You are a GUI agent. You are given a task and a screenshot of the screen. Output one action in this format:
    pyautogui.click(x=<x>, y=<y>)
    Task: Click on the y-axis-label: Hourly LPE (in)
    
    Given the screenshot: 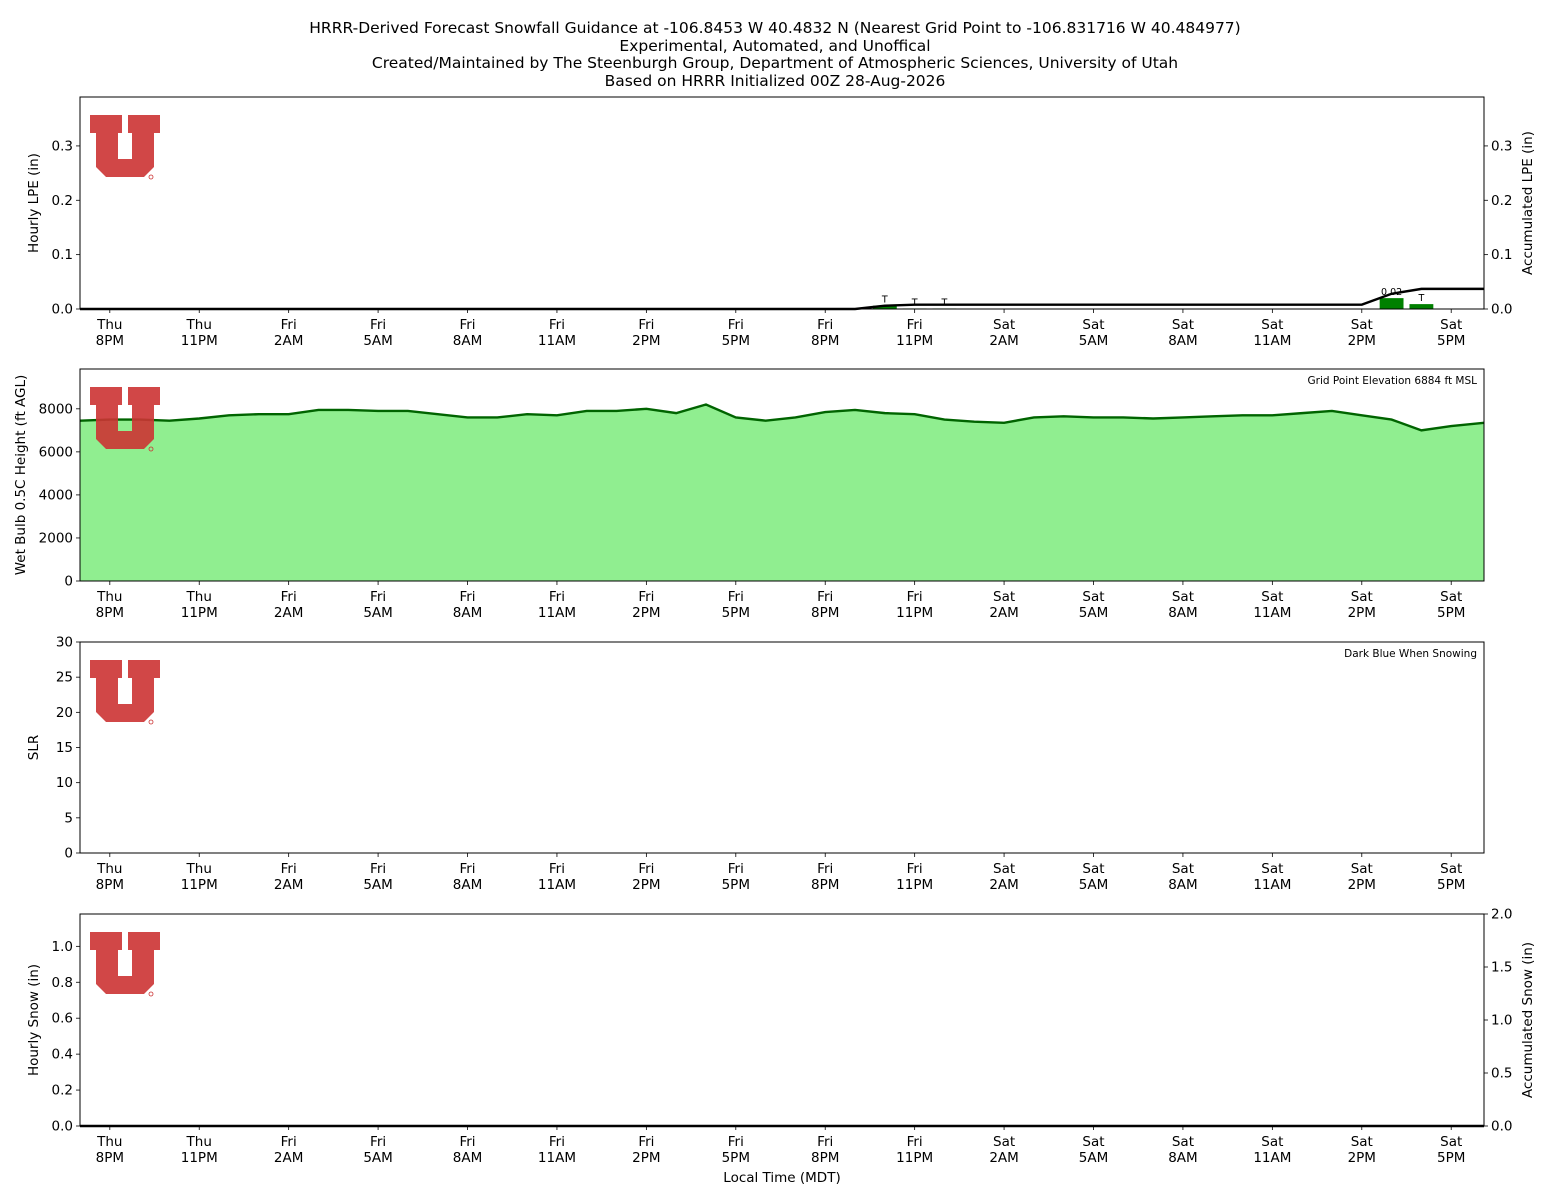 What is the action you would take?
    pyautogui.click(x=34, y=203)
    